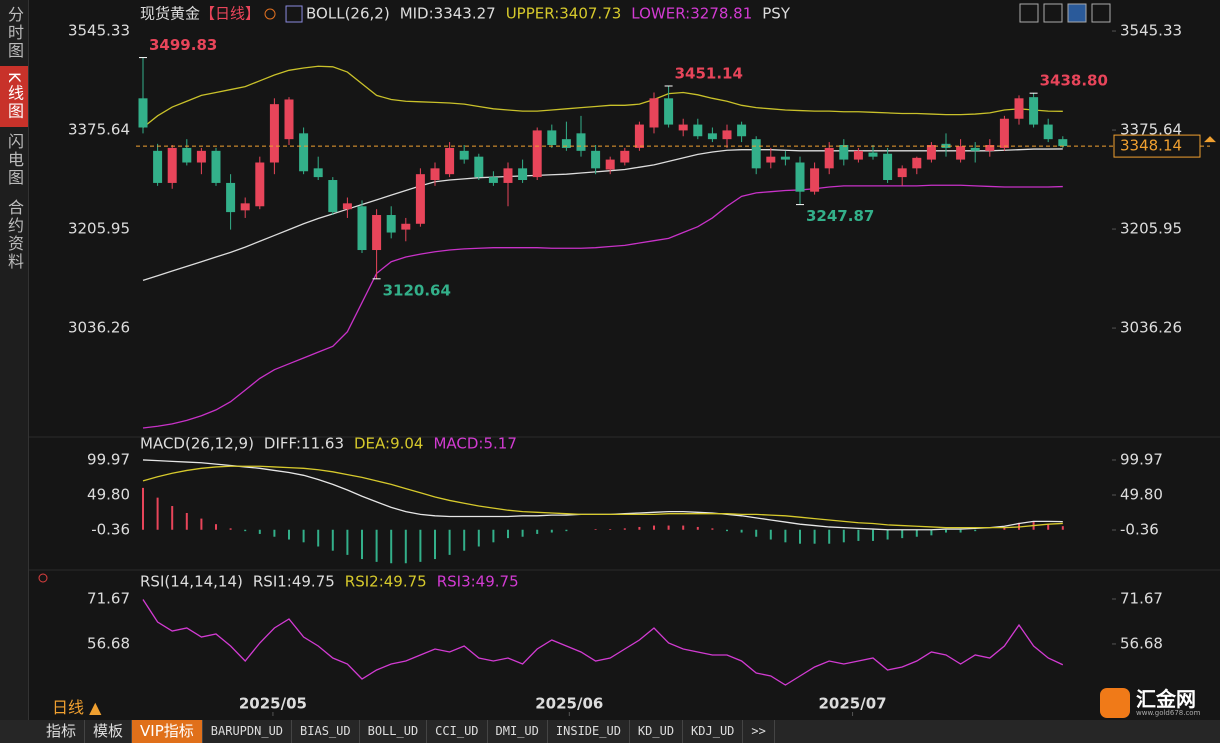 This screenshot has height=743, width=1220. What do you see at coordinates (304, 444) in the screenshot?
I see `legend-item: DIFF:11.63` at bounding box center [304, 444].